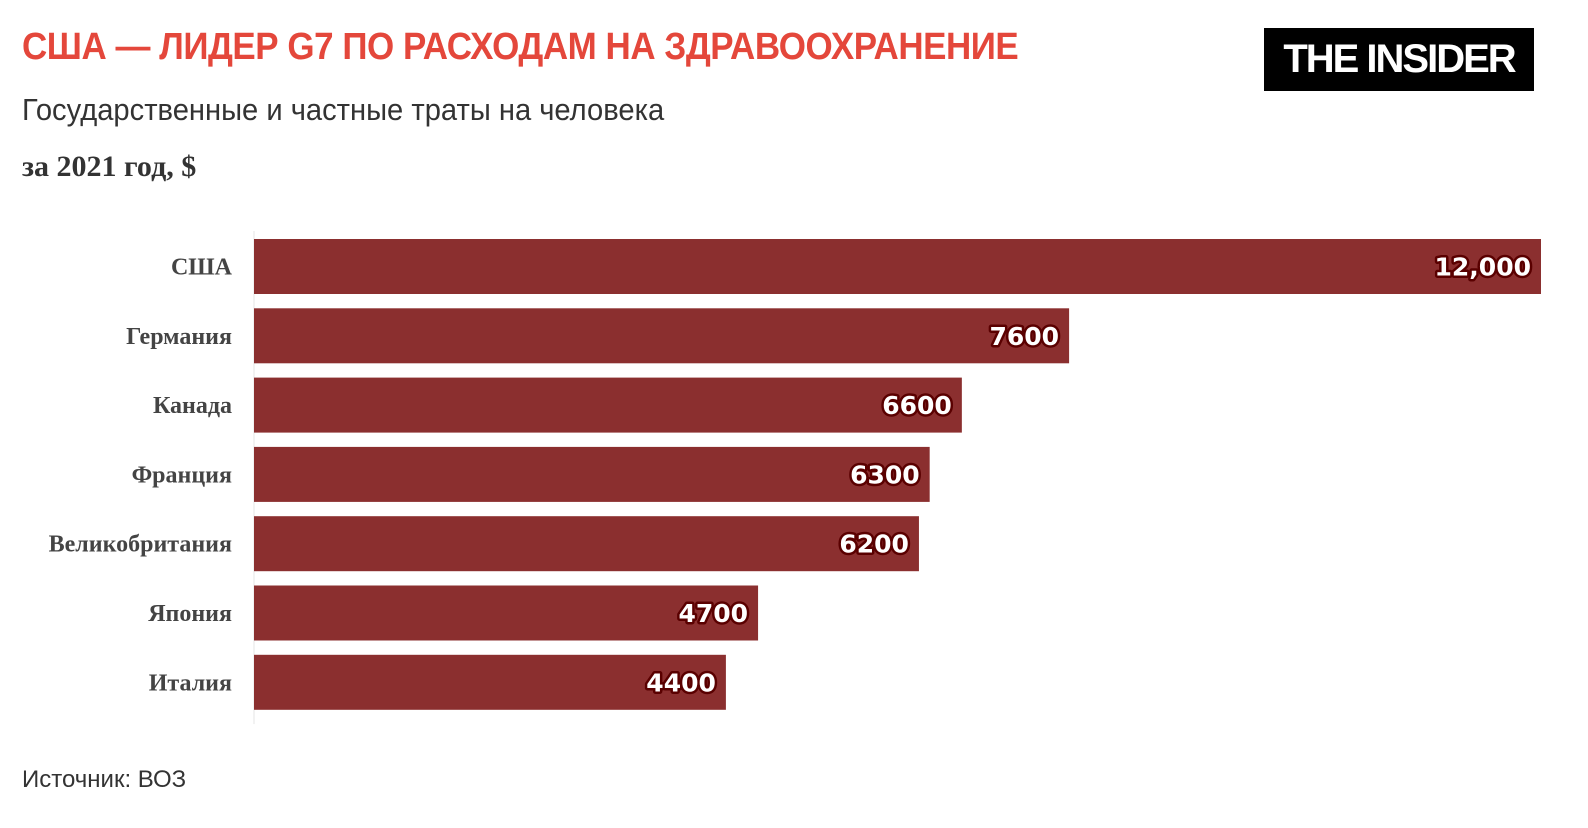 The height and width of the screenshot is (828, 1588). I want to click on value-label: 4700, so click(713, 613).